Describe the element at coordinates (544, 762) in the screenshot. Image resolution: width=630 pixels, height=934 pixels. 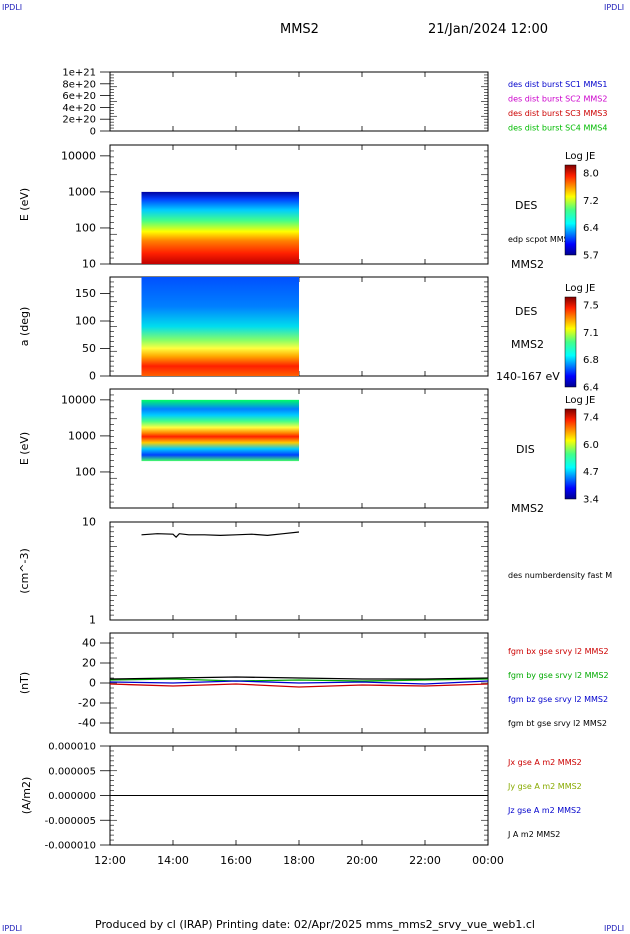
I see `legend-entry: Jx gse A m2 MMS2` at that location.